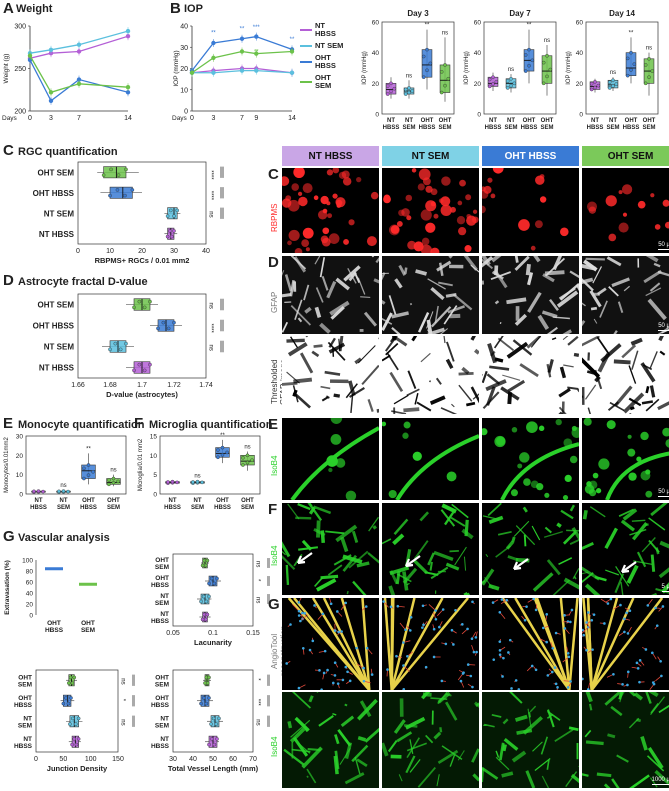 The width and height of the screenshot is (669, 791). Describe the element at coordinates (164, 614) in the screenshot. I see `category-label: NT` at that location.